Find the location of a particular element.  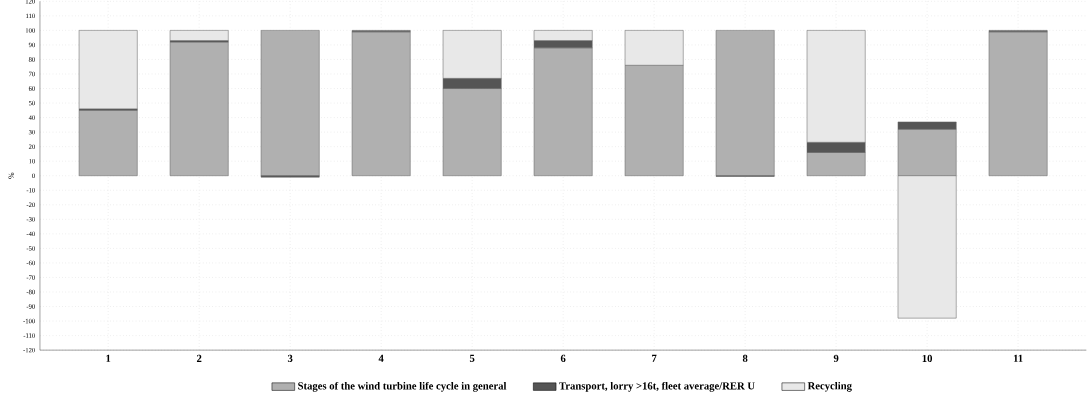

x-tick-label: 10 is located at coordinates (927, 358).